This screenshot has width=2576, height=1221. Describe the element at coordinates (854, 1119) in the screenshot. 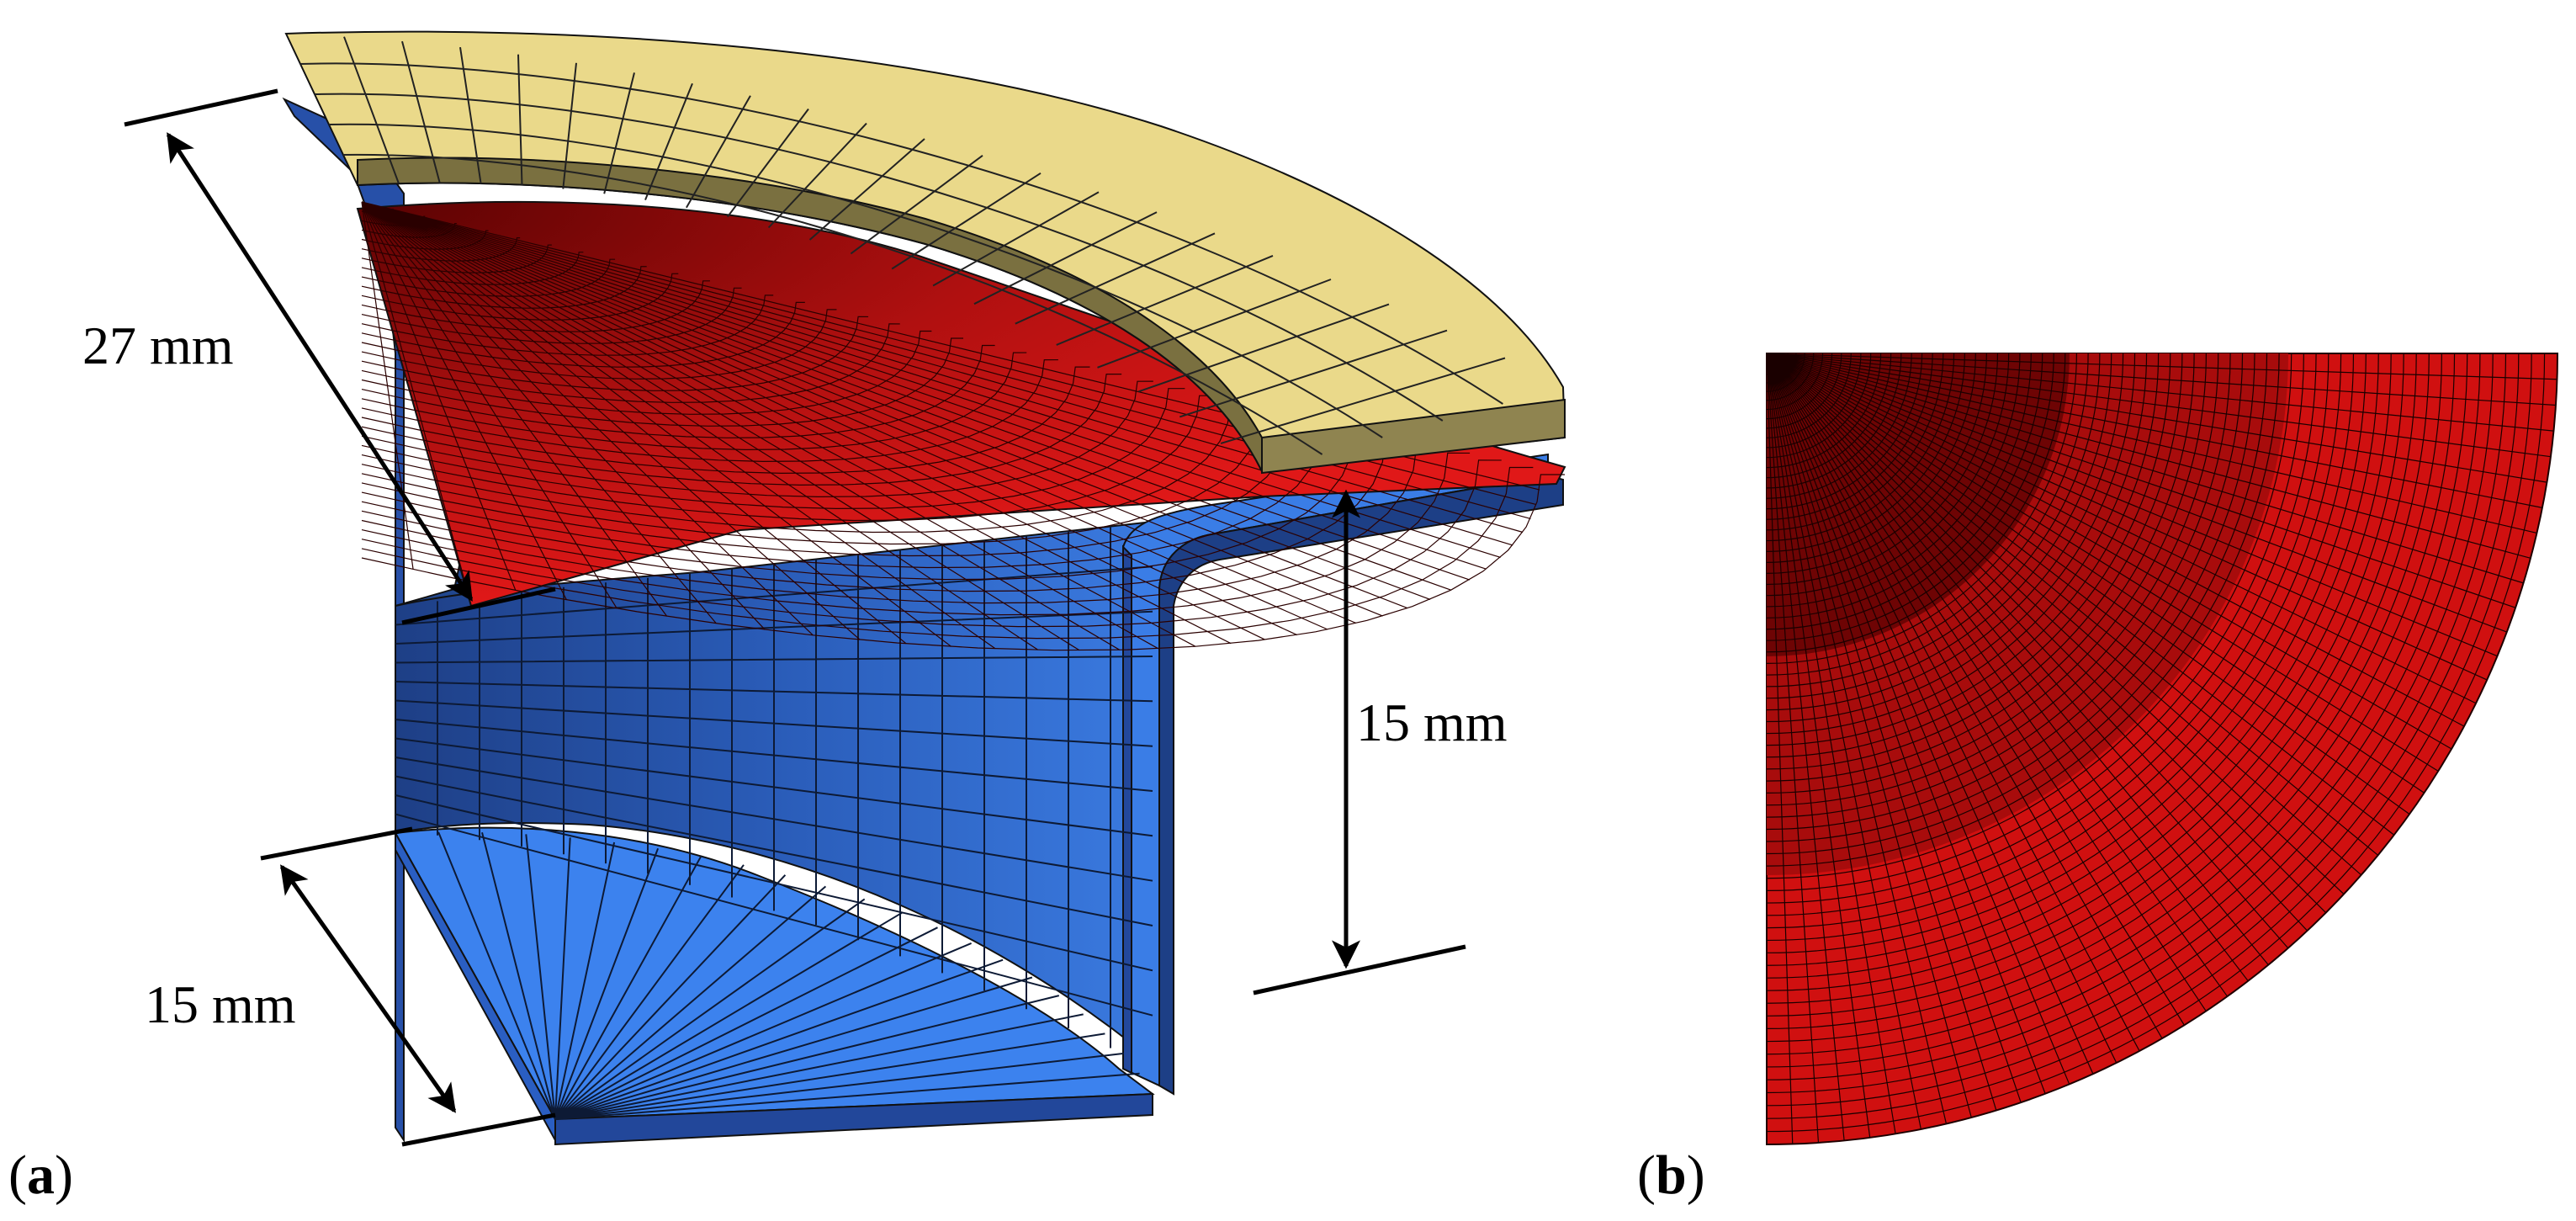

I see `die-bottom-front-strip` at that location.